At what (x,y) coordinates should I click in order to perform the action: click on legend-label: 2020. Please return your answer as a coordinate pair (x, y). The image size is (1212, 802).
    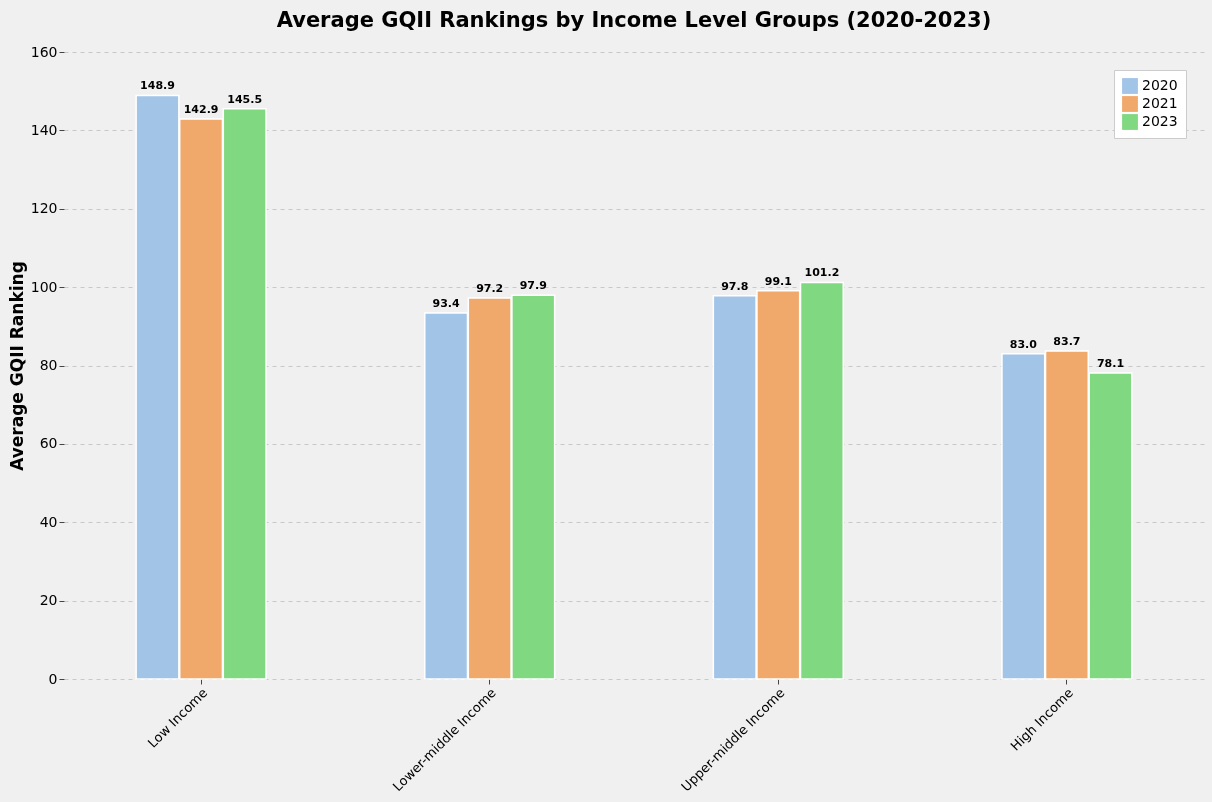
    Looking at the image, I should click on (1160, 85).